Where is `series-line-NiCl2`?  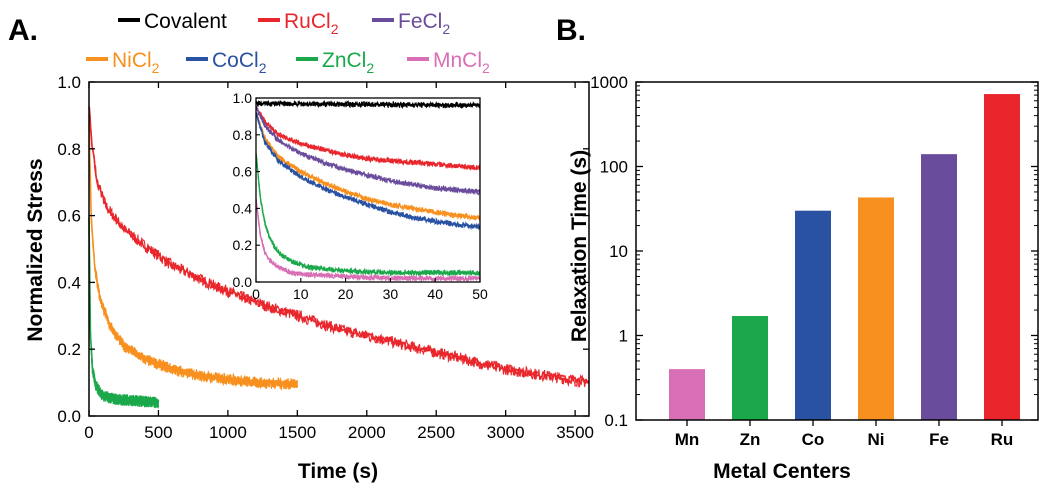
series-line-NiCl2 is located at coordinates (193, 255).